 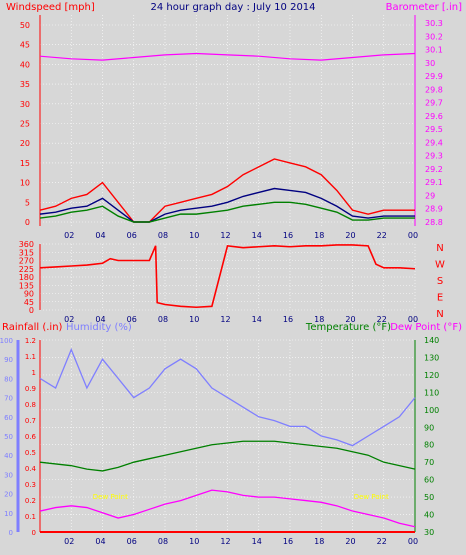 I want to click on wind-y-tick-label: 40, so click(x=25, y=64).